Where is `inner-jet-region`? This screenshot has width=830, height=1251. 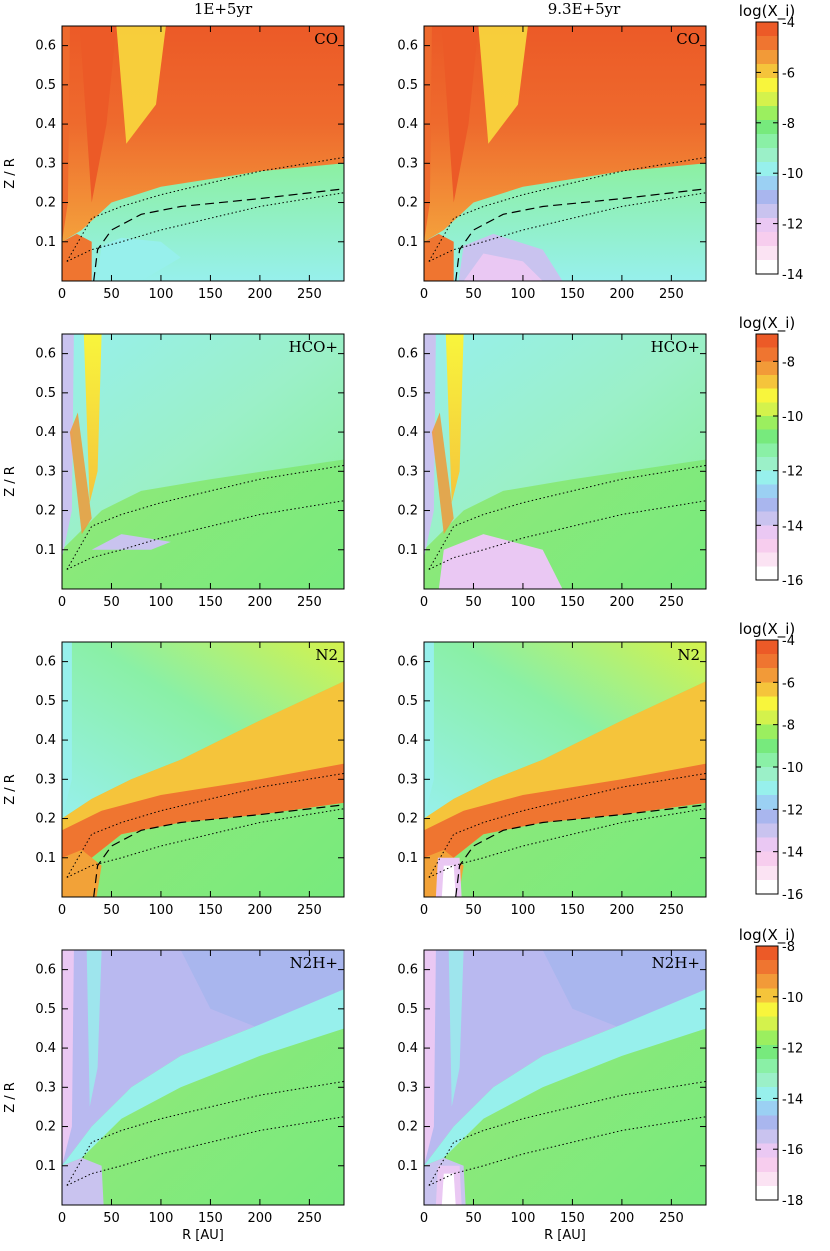
inner-jet-region is located at coordinates (460, 114).